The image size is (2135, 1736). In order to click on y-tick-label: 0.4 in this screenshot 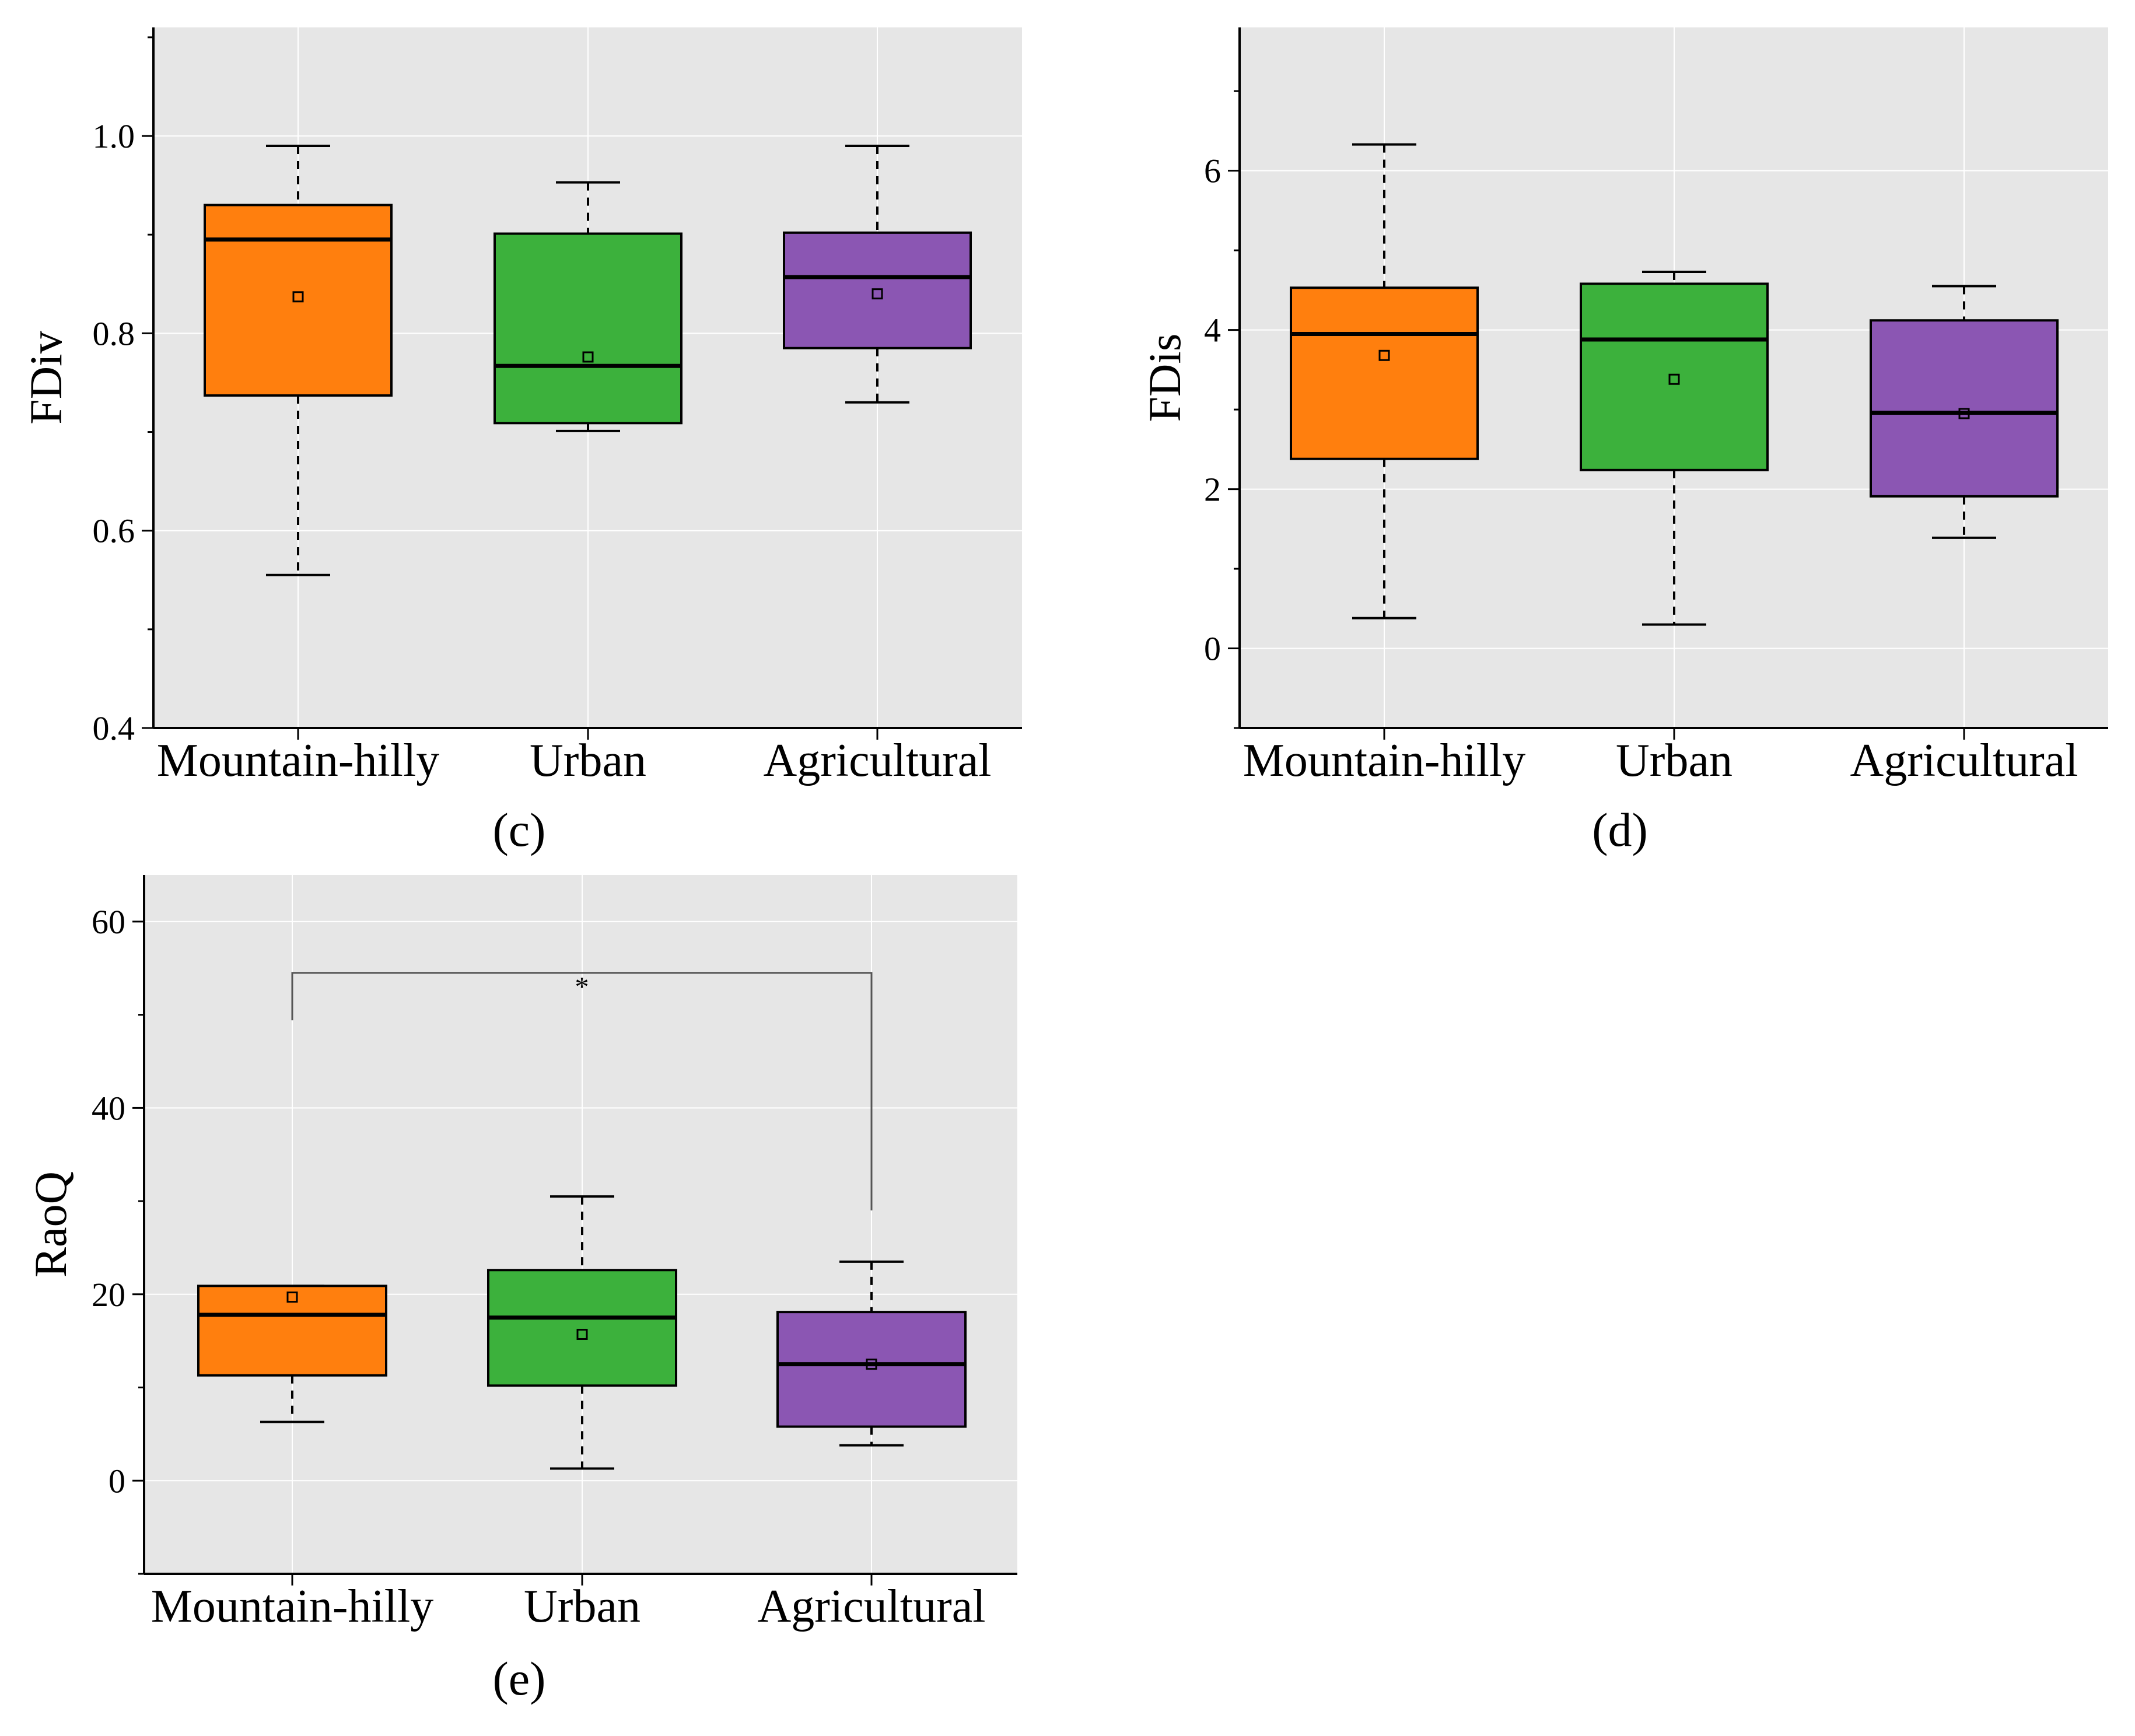, I will do `click(114, 728)`.